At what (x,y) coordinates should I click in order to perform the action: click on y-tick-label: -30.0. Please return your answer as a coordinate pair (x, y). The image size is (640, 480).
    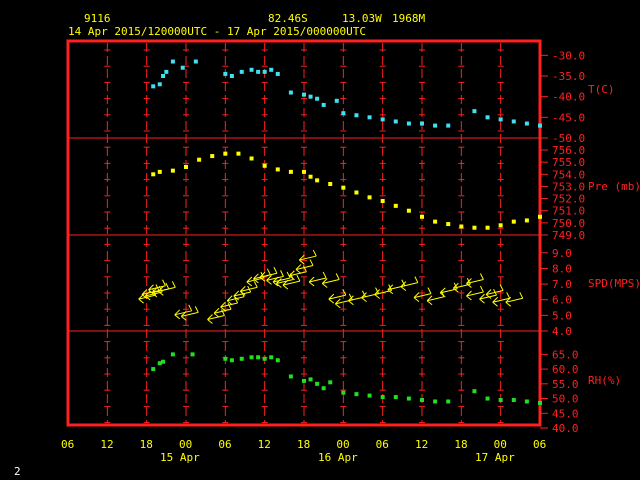
    Looking at the image, I should click on (568, 55).